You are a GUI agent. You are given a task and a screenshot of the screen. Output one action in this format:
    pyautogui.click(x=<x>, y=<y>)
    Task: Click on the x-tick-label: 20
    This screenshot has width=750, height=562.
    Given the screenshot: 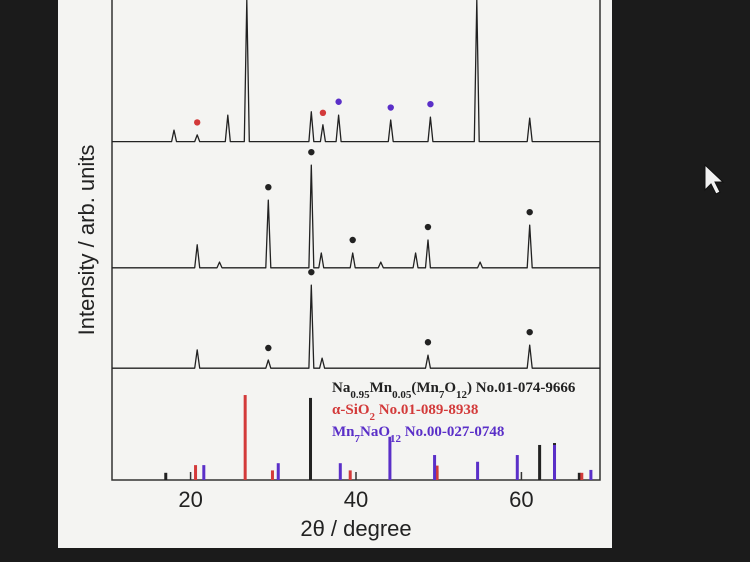 What is the action you would take?
    pyautogui.click(x=190, y=499)
    